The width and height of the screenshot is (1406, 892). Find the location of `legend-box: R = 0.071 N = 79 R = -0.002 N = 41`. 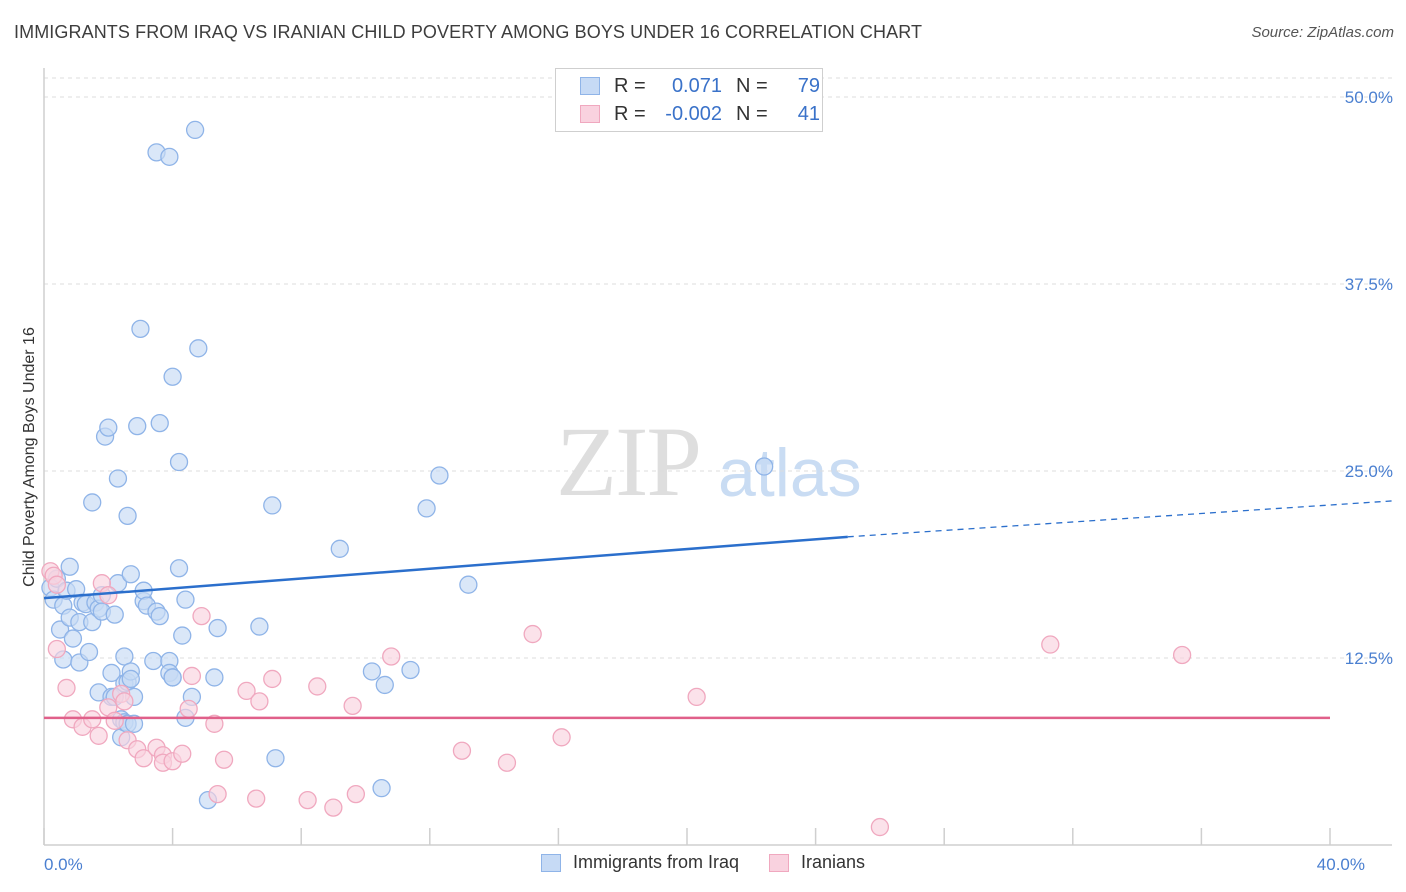

legend-box: R = 0.071 N = 79 R = -0.002 N = 41 is located at coordinates (689, 100).